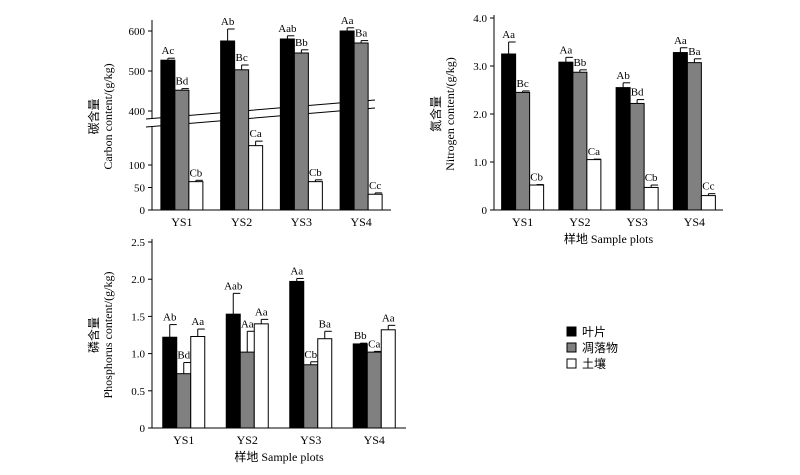  What do you see at coordinates (137, 72) in the screenshot?
I see `carbon-ytick-label: 500` at bounding box center [137, 72].